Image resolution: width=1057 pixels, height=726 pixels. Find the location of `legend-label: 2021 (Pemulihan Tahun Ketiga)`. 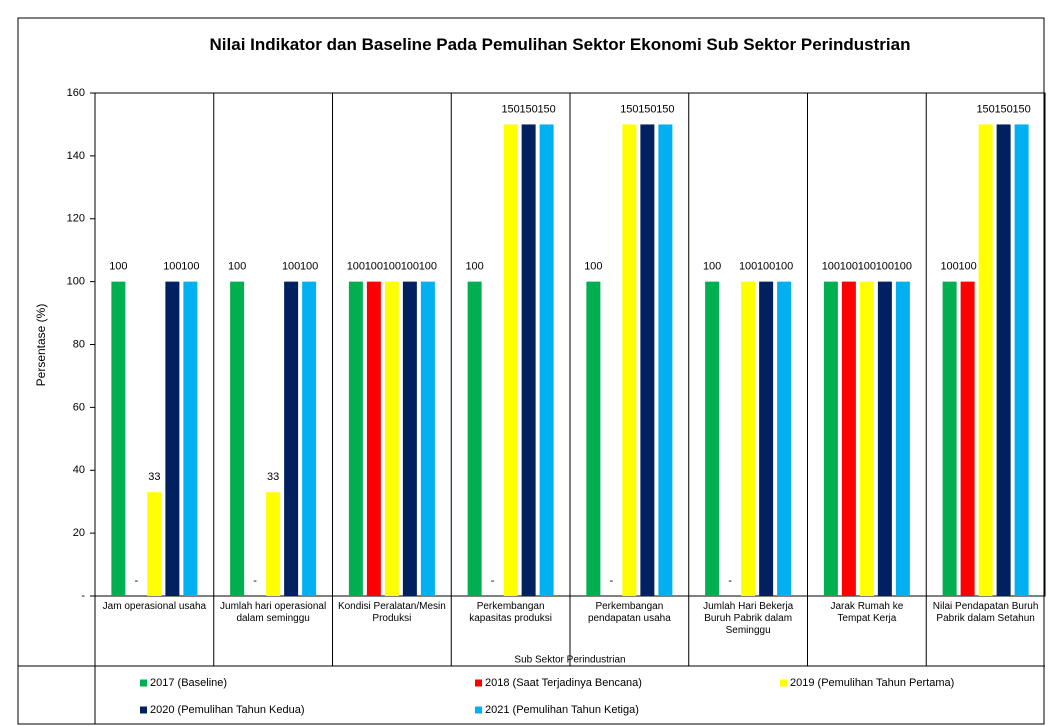

legend-label: 2021 (Pemulihan Tahun Ketiga) is located at coordinates (562, 710).